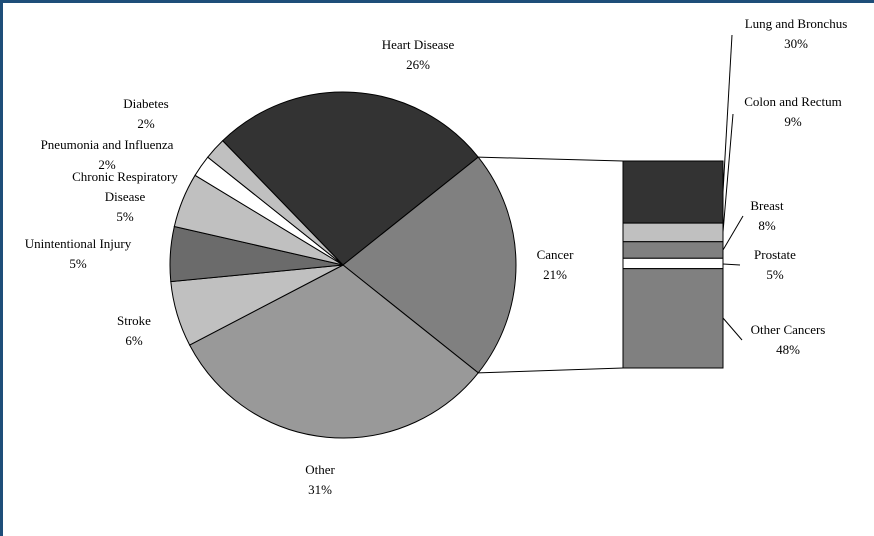 This screenshot has height=536, width=874. I want to click on bar-segment-lung-and-bronchus, so click(673, 192).